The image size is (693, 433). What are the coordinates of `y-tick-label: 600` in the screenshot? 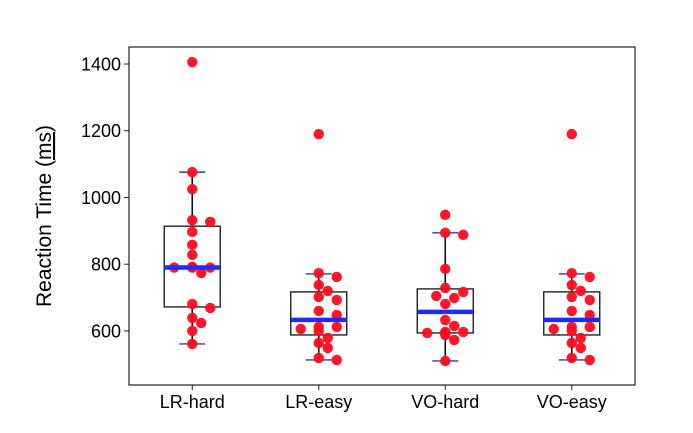 It's located at (106, 331).